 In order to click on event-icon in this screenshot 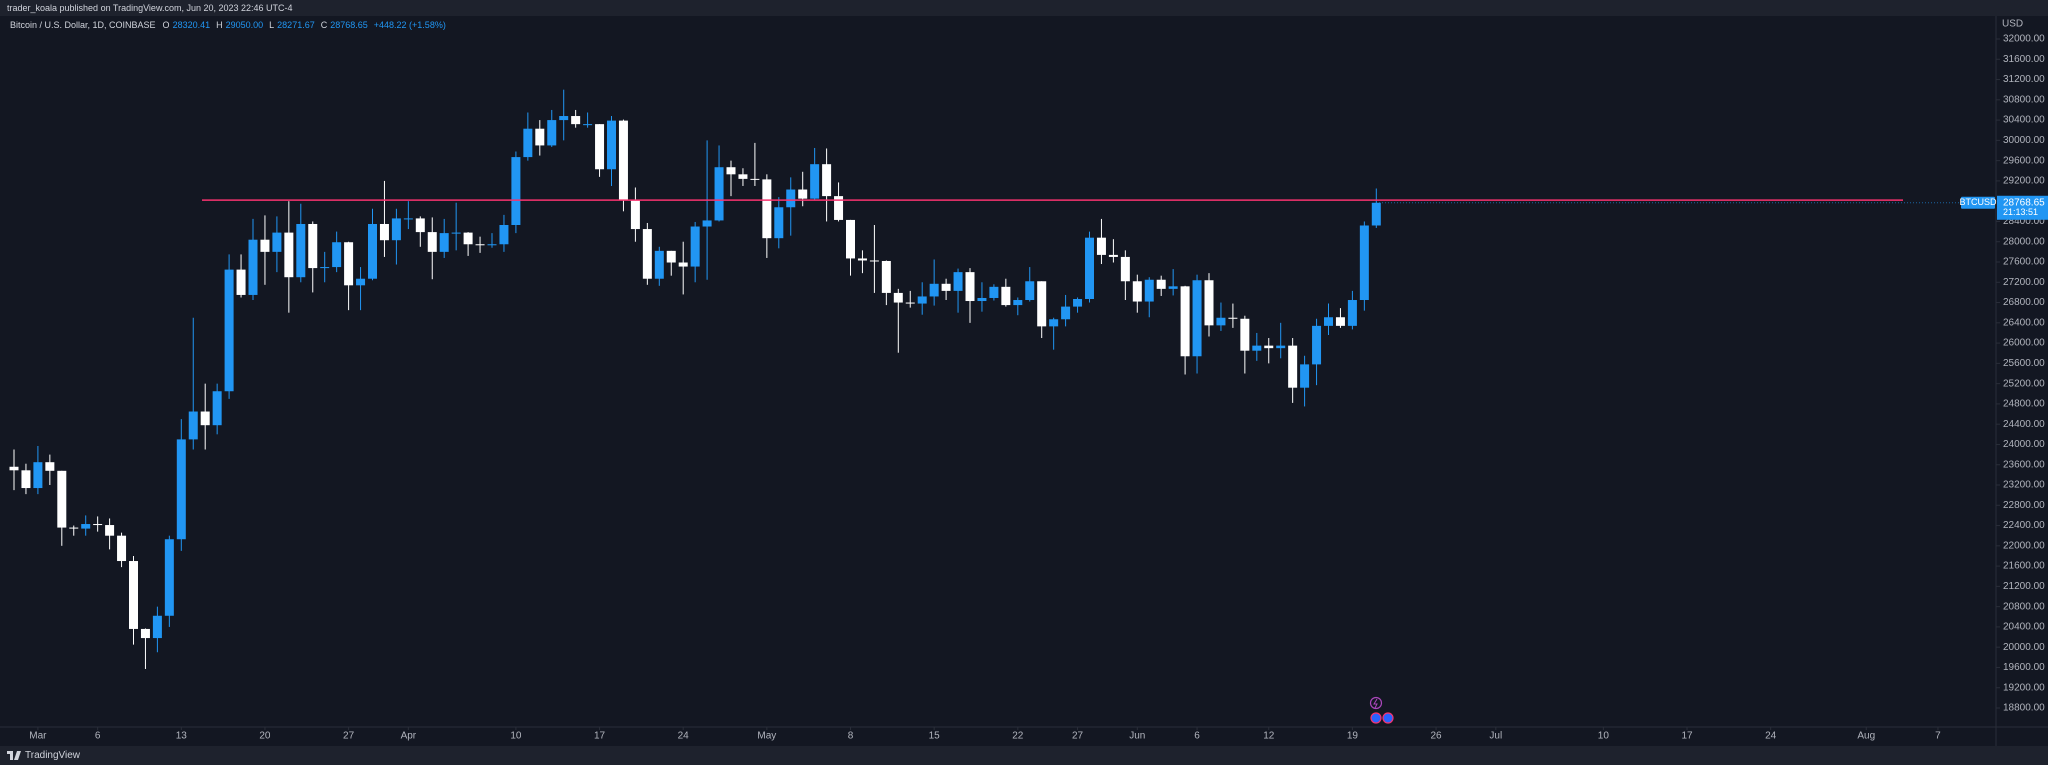, I will do `click(1376, 703)`.